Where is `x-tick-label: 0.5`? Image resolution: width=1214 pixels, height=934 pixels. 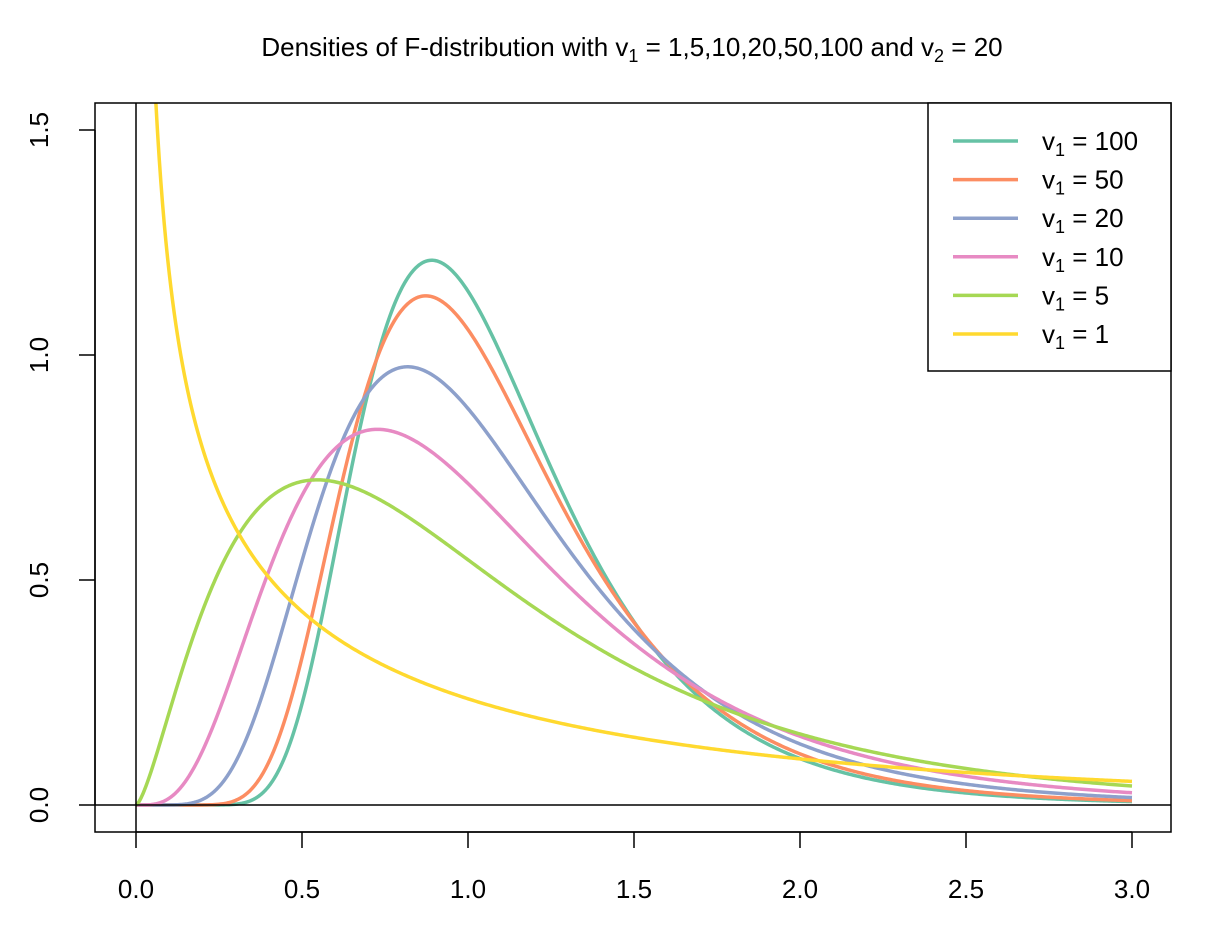 x-tick-label: 0.5 is located at coordinates (302, 889).